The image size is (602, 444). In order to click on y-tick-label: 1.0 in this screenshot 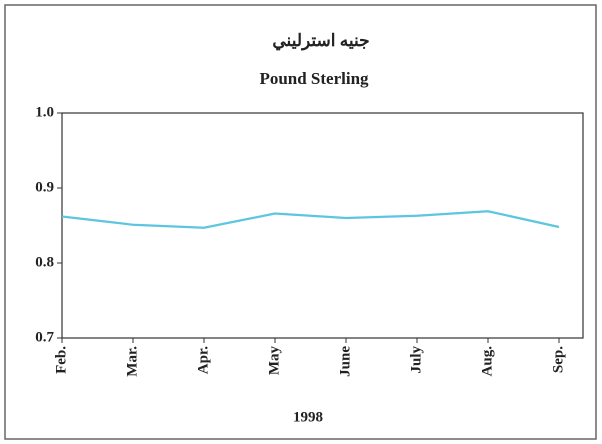, I will do `click(44, 112)`.